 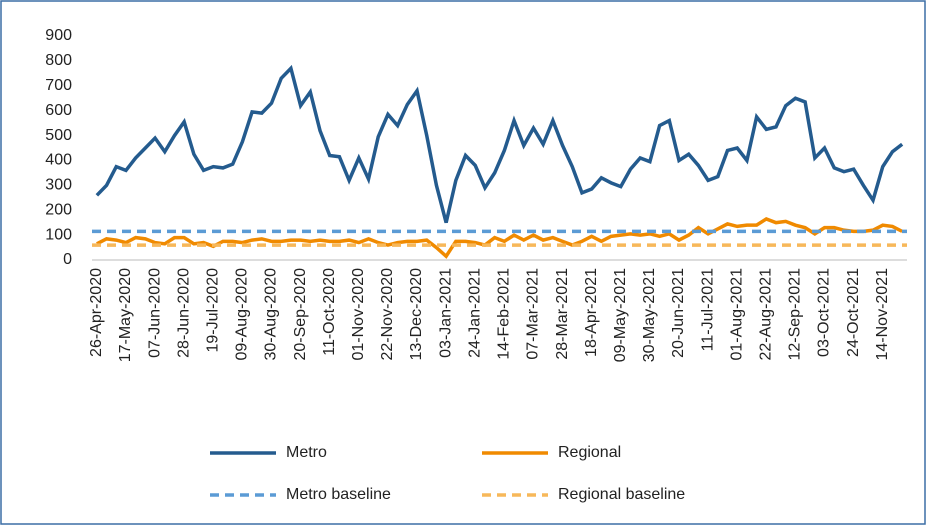 I want to click on y-tick-label: 400, so click(x=58, y=160).